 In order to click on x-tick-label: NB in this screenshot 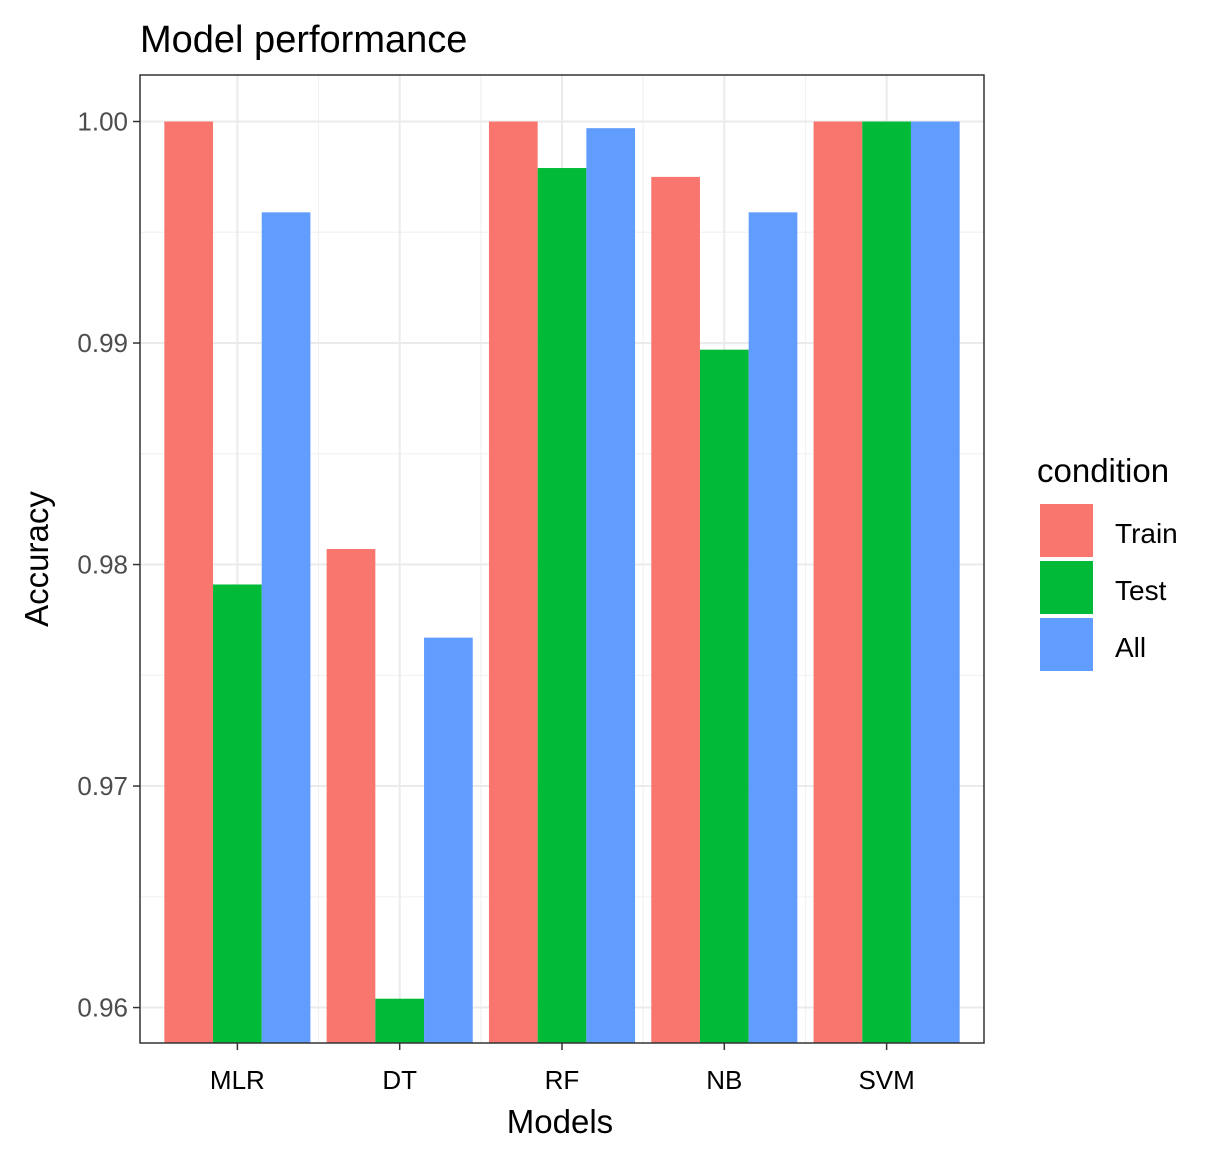, I will do `click(724, 1080)`.